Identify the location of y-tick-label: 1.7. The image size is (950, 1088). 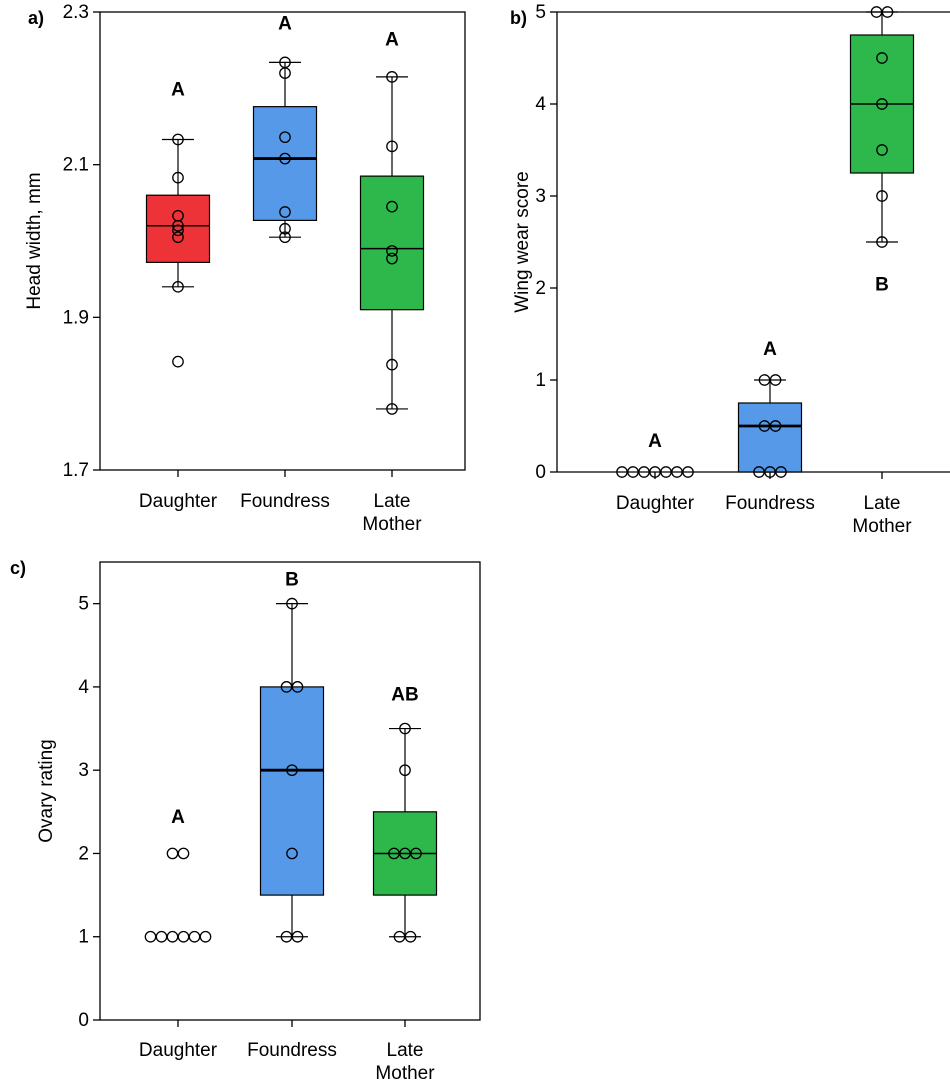
(76, 470).